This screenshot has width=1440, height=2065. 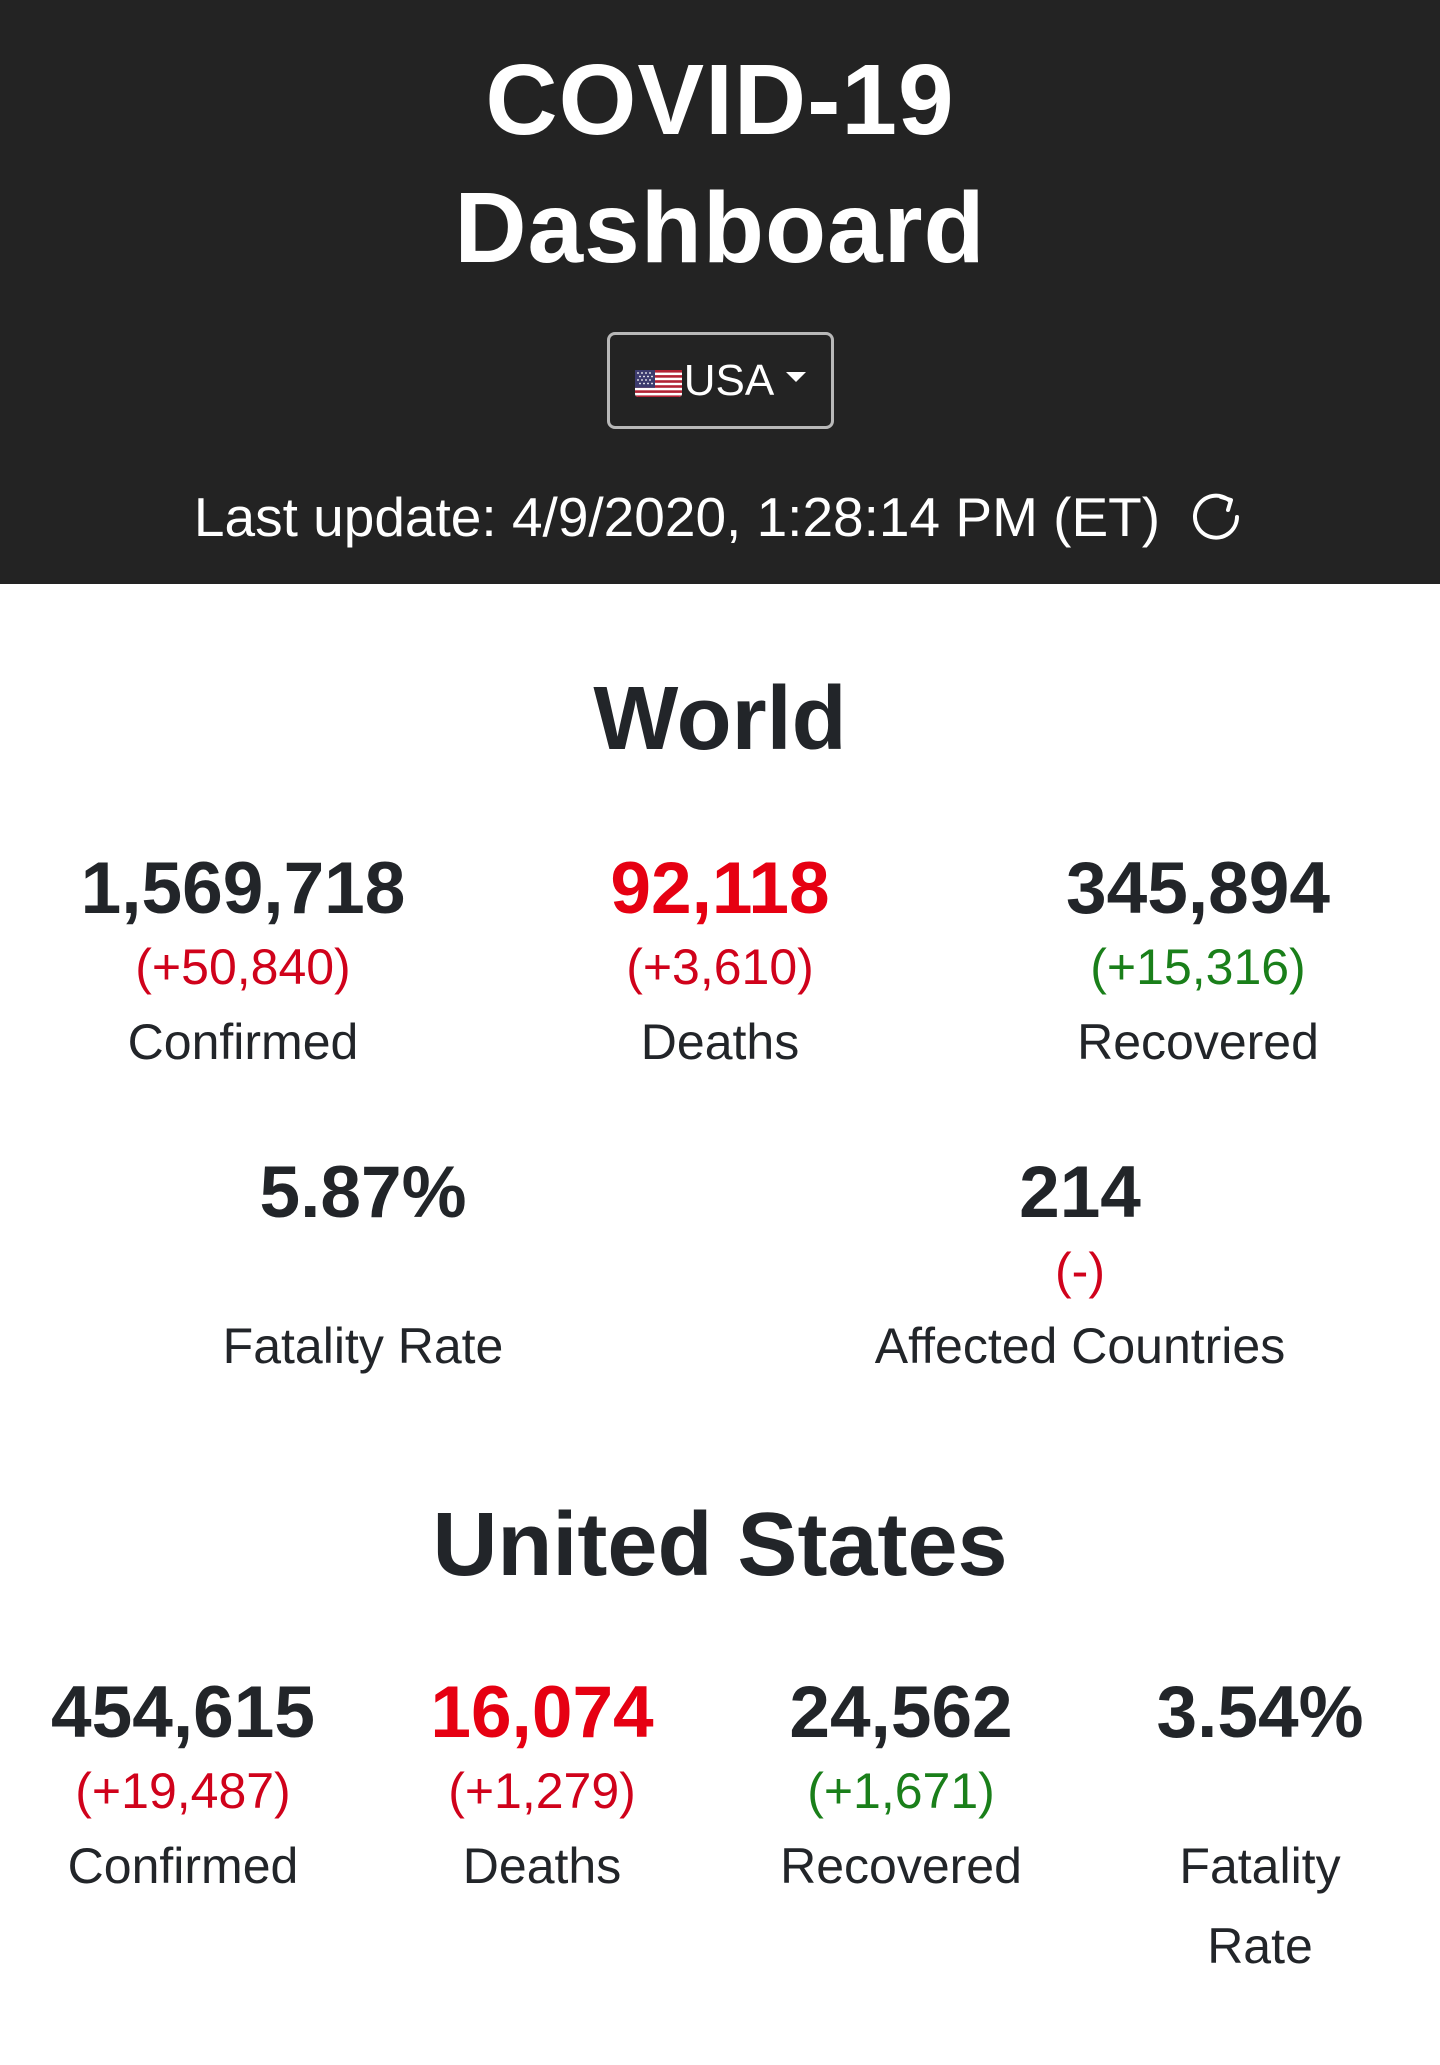 What do you see at coordinates (1260, 1791) in the screenshot?
I see `us-fatality-delta-spacer` at bounding box center [1260, 1791].